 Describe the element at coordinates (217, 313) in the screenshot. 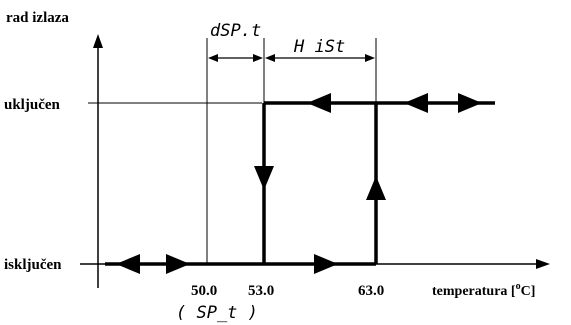

I see `sp-t-label: ( SP_t )` at that location.